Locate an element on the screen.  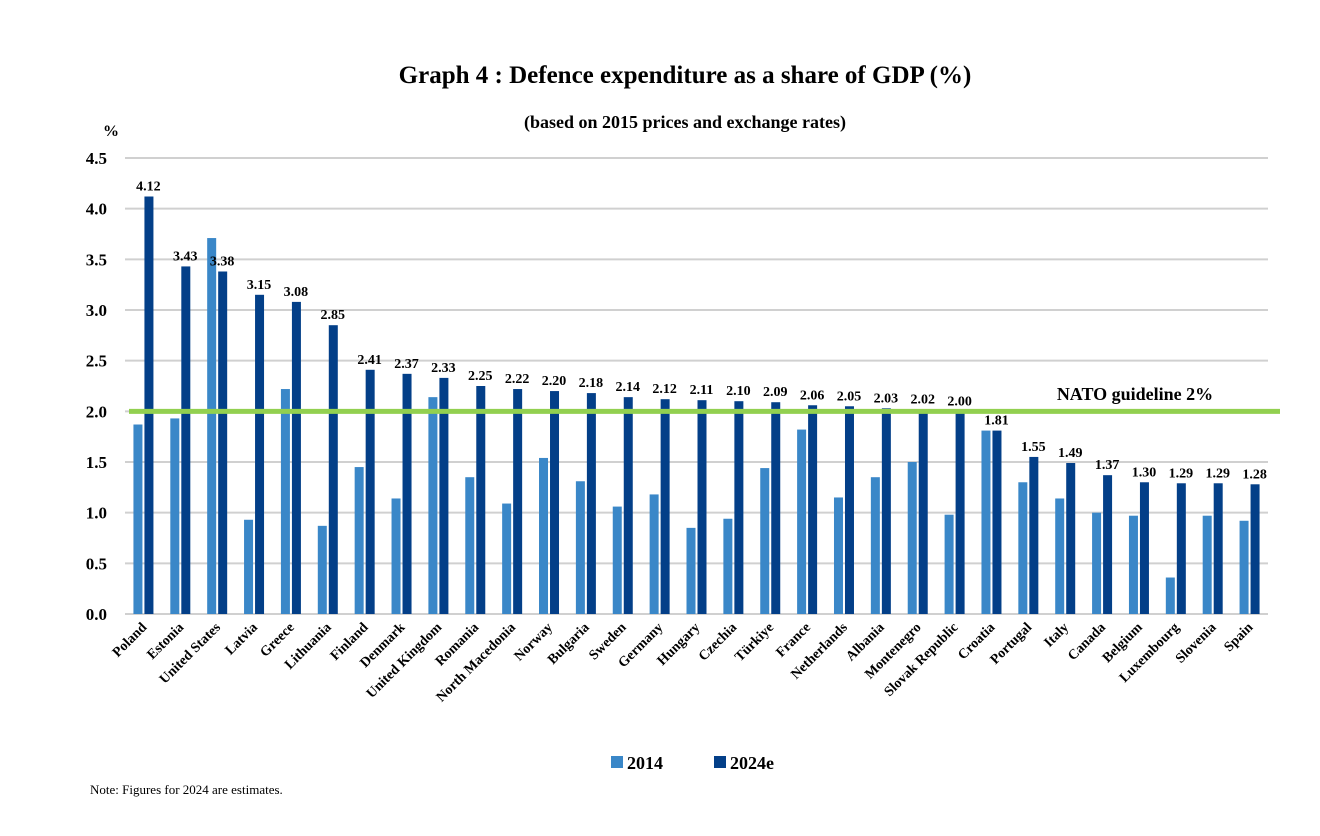
data-label: 2.12 is located at coordinates (664, 389).